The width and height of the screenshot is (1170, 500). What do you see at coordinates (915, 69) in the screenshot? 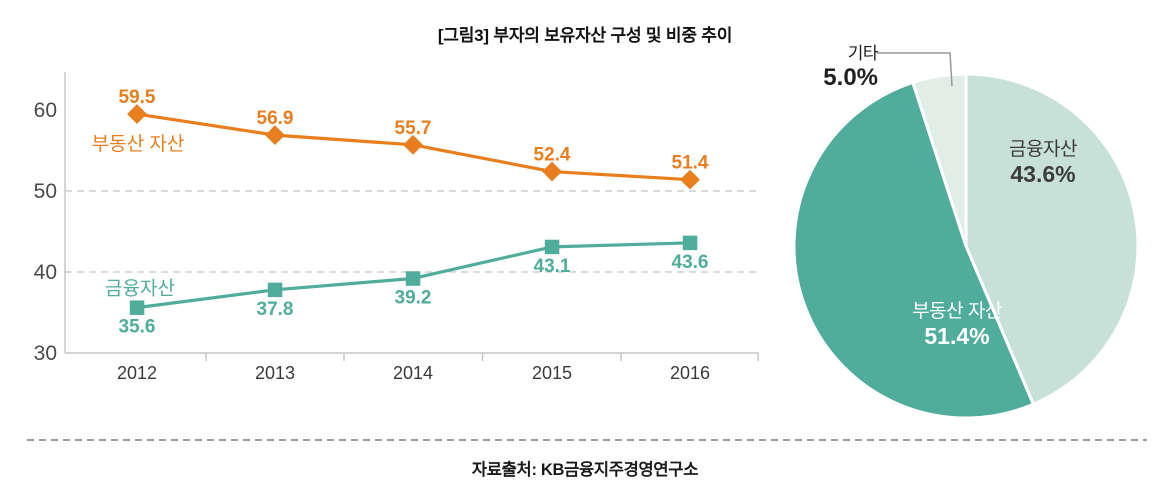
I see `pie-callout-leader-line` at bounding box center [915, 69].